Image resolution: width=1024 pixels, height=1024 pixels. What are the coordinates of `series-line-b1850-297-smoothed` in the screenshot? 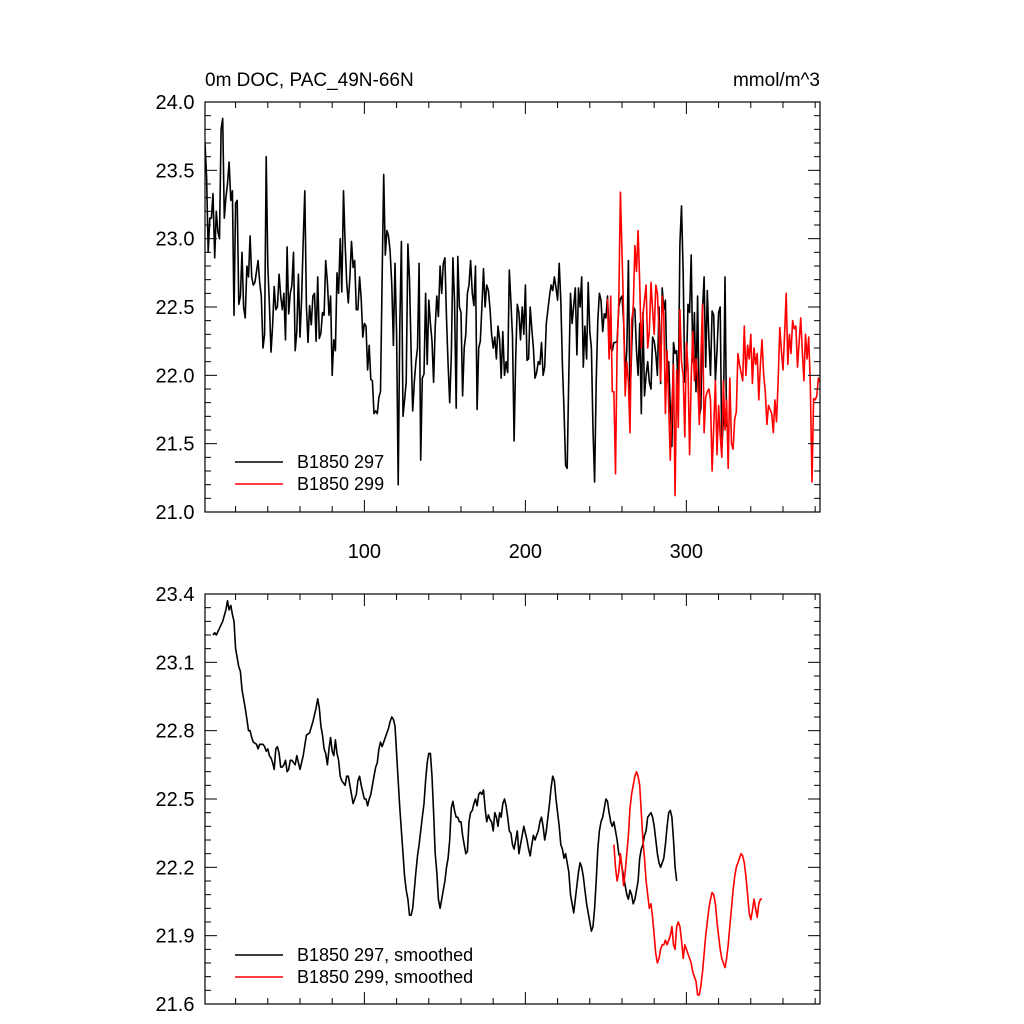 It's located at (445, 765).